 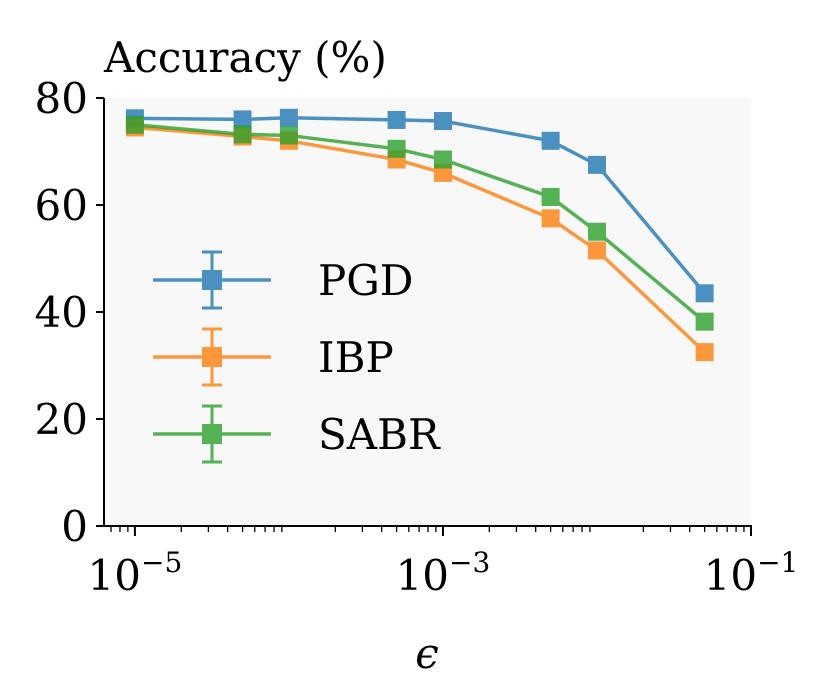 What do you see at coordinates (283, 280) in the screenshot?
I see `legend-item-pgd: PGD` at bounding box center [283, 280].